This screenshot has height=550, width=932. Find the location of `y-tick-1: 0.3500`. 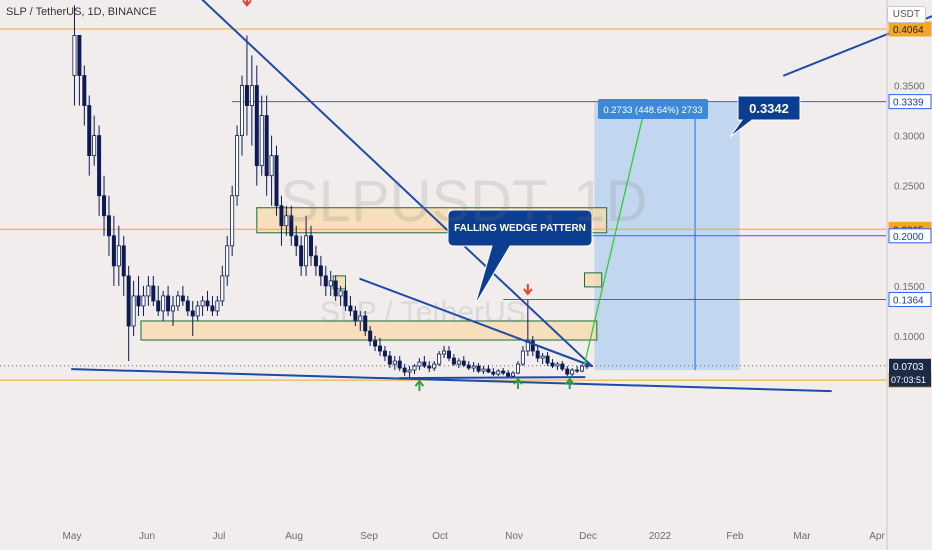

y-tick-1: 0.3500 is located at coordinates (909, 87).